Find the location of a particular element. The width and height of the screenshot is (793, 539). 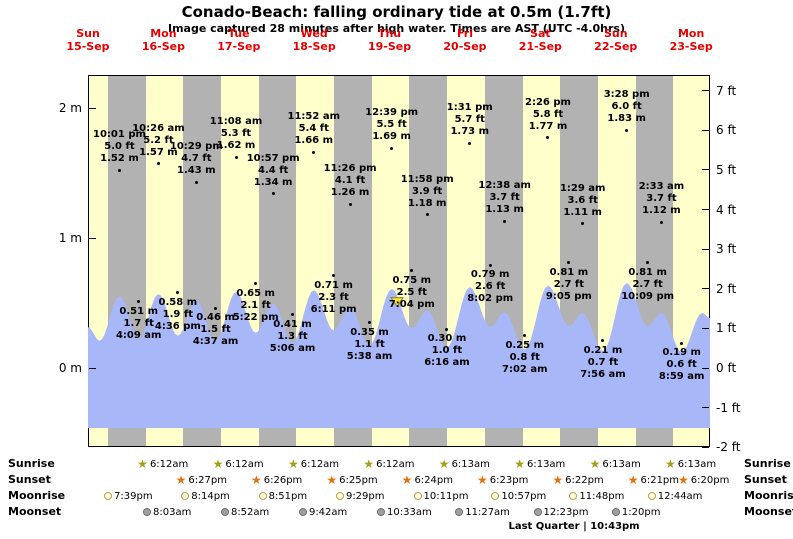

day-name-label: Sat is located at coordinates (540, 33).